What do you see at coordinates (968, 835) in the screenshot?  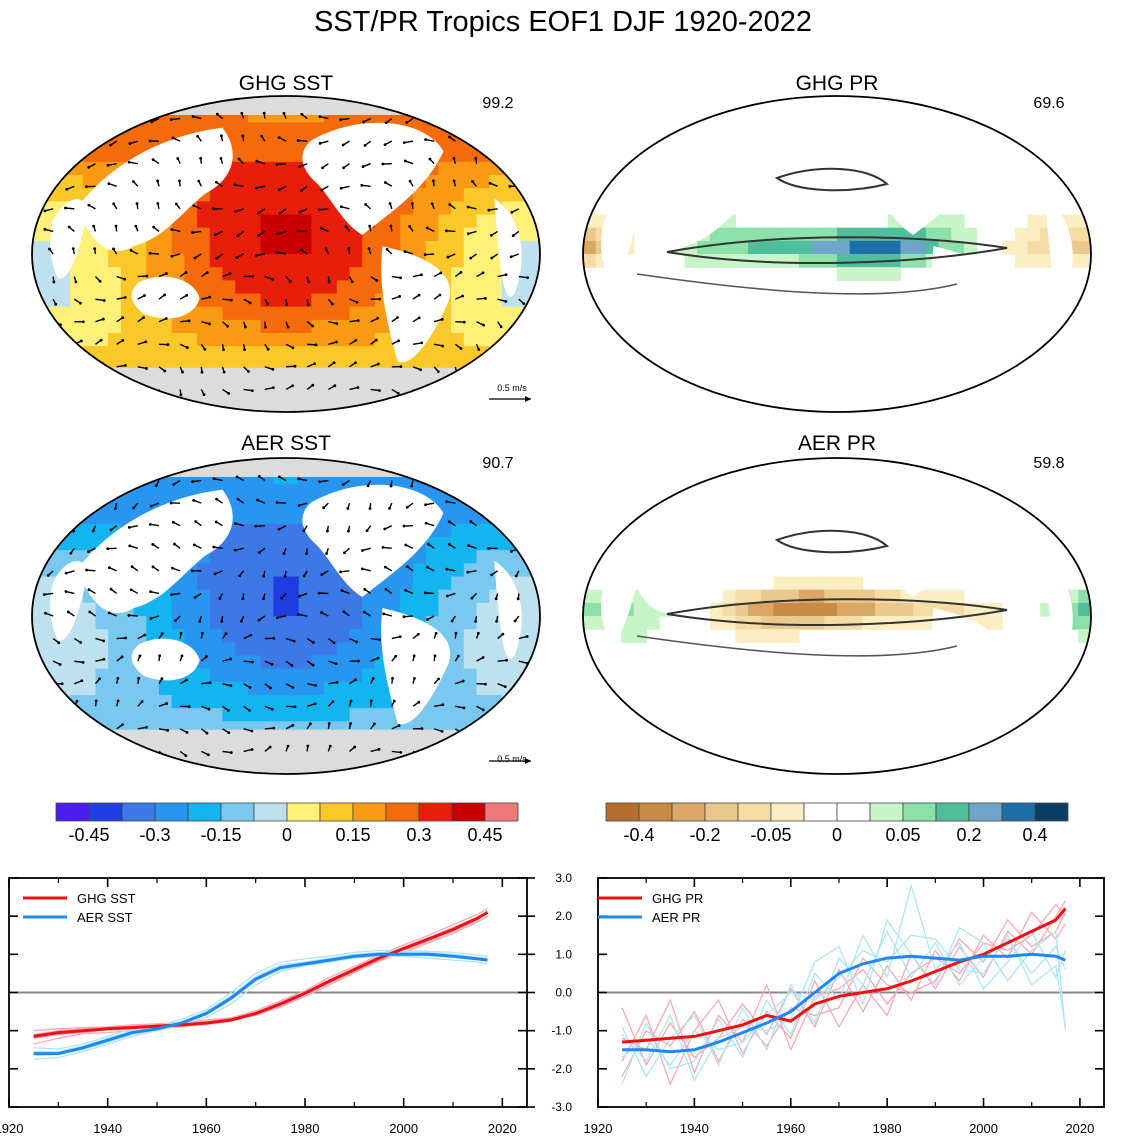 I see `colorbar-label: 0.2` at bounding box center [968, 835].